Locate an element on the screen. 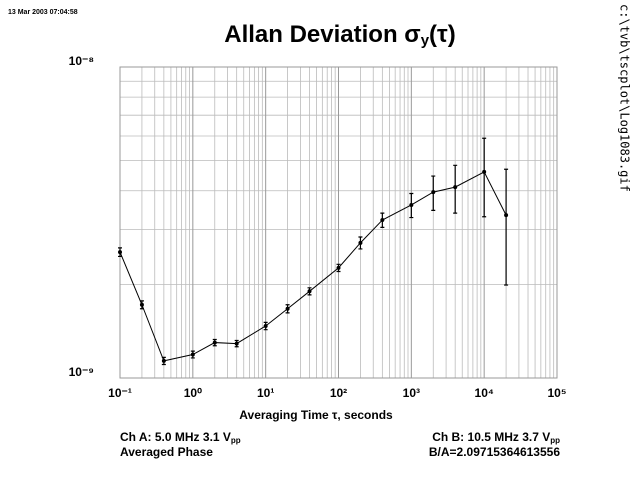  timestamp: 13 Mar 2003 07:04:58 is located at coordinates (43, 12).